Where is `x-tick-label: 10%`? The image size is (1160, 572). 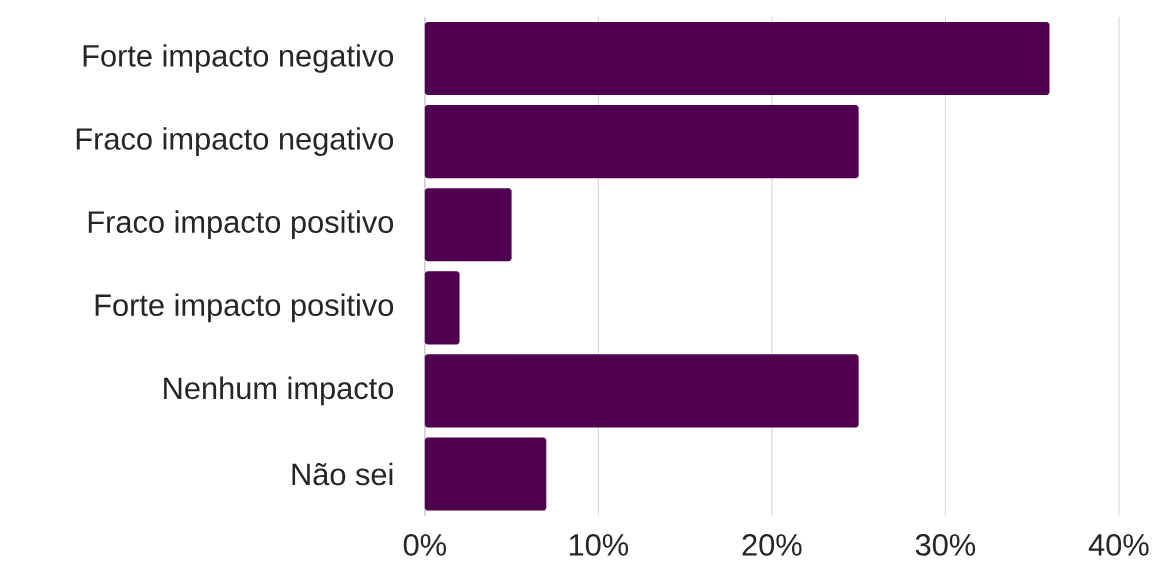 x-tick-label: 10% is located at coordinates (599, 544).